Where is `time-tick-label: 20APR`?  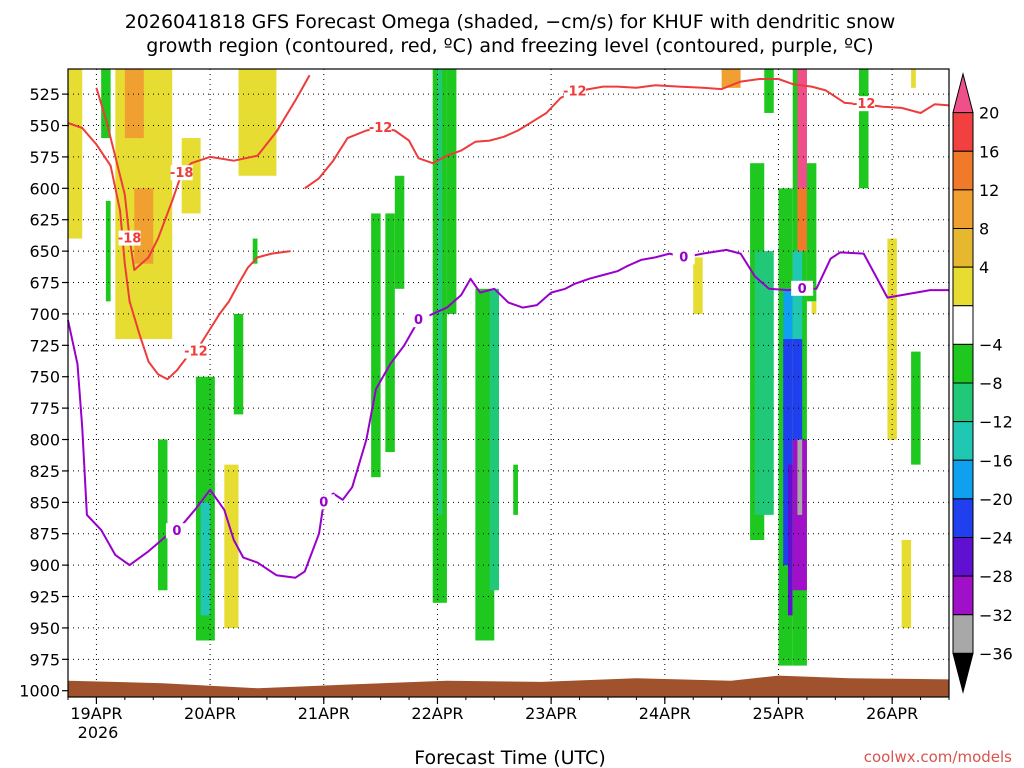 time-tick-label: 20APR is located at coordinates (210, 713).